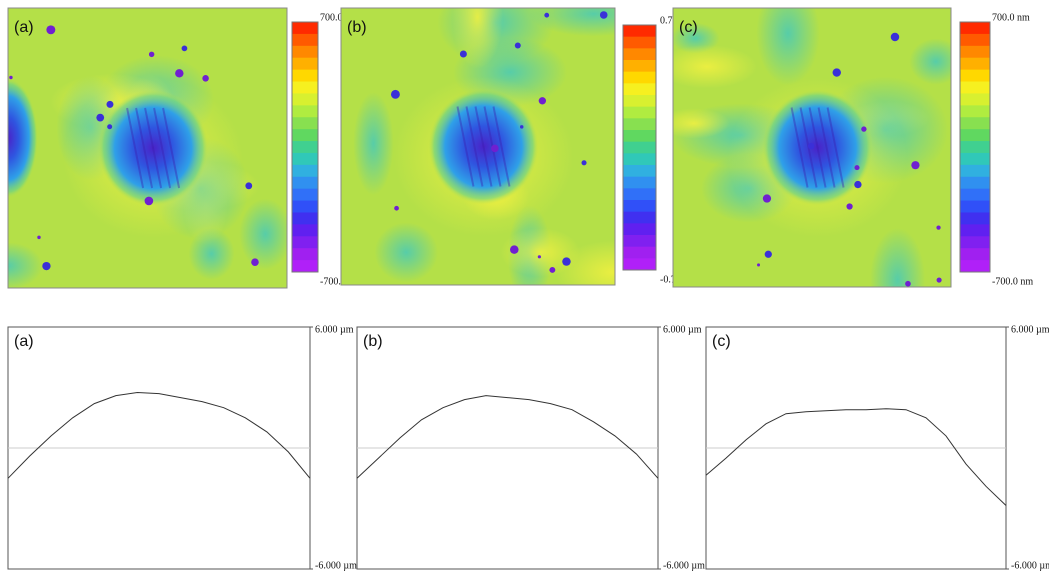 This screenshot has width=1049, height=577. I want to click on chart-title: (b), so click(373, 341).